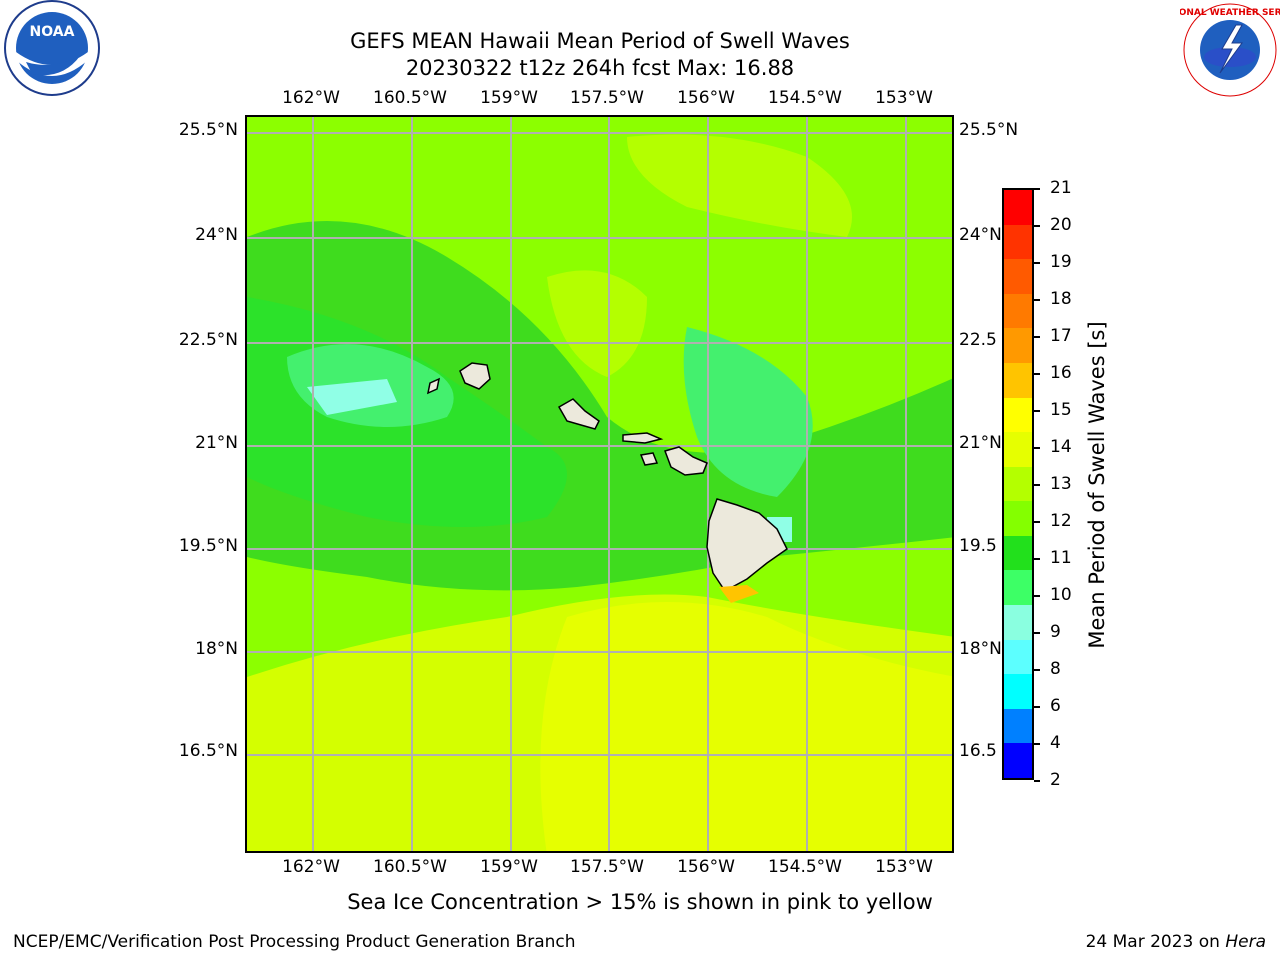 This screenshot has height=960, width=1280. What do you see at coordinates (1217, 50) in the screenshot?
I see `nws-logo-icon: NATIONAL WEATHER SERVICE` at bounding box center [1217, 50].